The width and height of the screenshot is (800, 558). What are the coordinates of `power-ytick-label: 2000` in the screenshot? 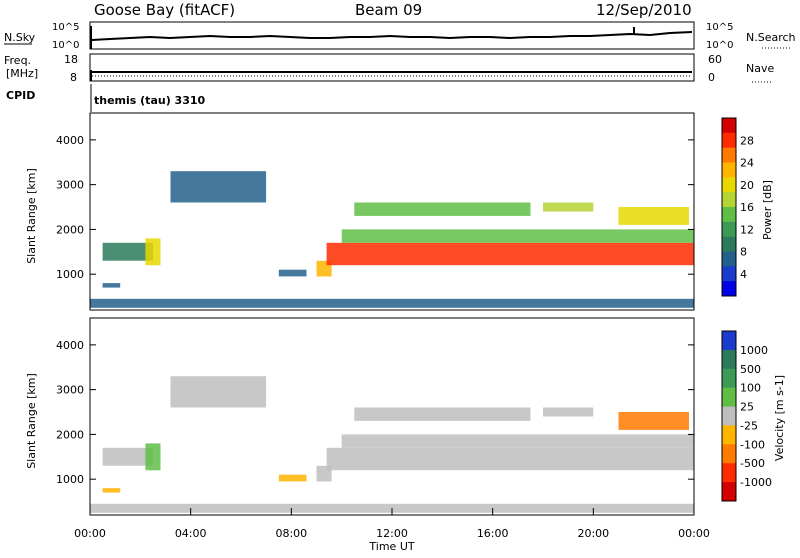 It's located at (70, 229).